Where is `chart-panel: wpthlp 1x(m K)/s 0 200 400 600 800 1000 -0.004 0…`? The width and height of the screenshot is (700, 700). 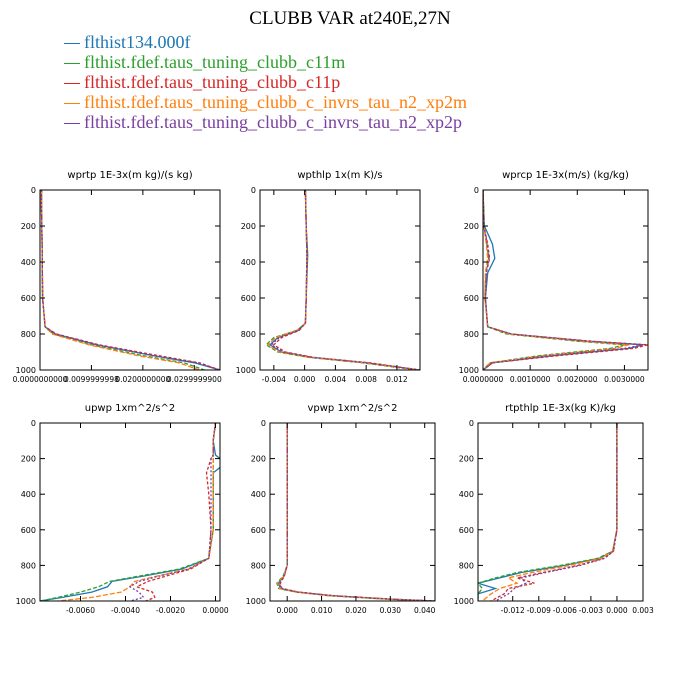 chart-panel: wpthlp 1x(m K)/s 0 200 400 600 800 1000 -0.004 0… is located at coordinates (328, 277).